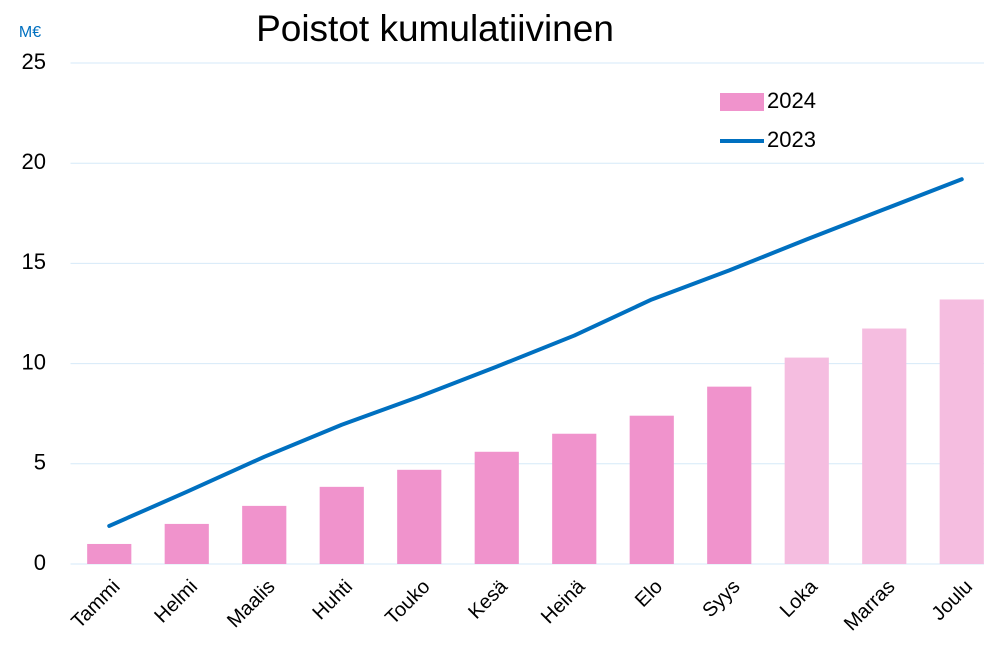  What do you see at coordinates (791, 139) in the screenshot?
I see `legend-label: 2023` at bounding box center [791, 139].